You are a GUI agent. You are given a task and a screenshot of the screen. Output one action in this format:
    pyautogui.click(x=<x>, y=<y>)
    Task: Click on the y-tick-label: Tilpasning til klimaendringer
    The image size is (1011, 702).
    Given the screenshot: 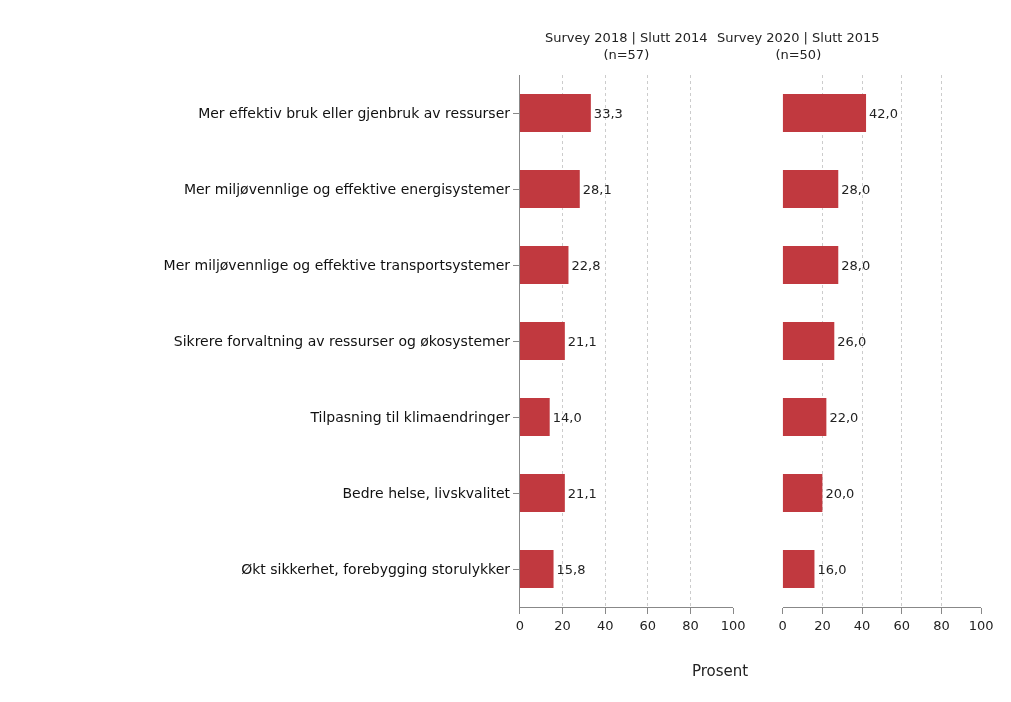 What is the action you would take?
    pyautogui.click(x=410, y=416)
    